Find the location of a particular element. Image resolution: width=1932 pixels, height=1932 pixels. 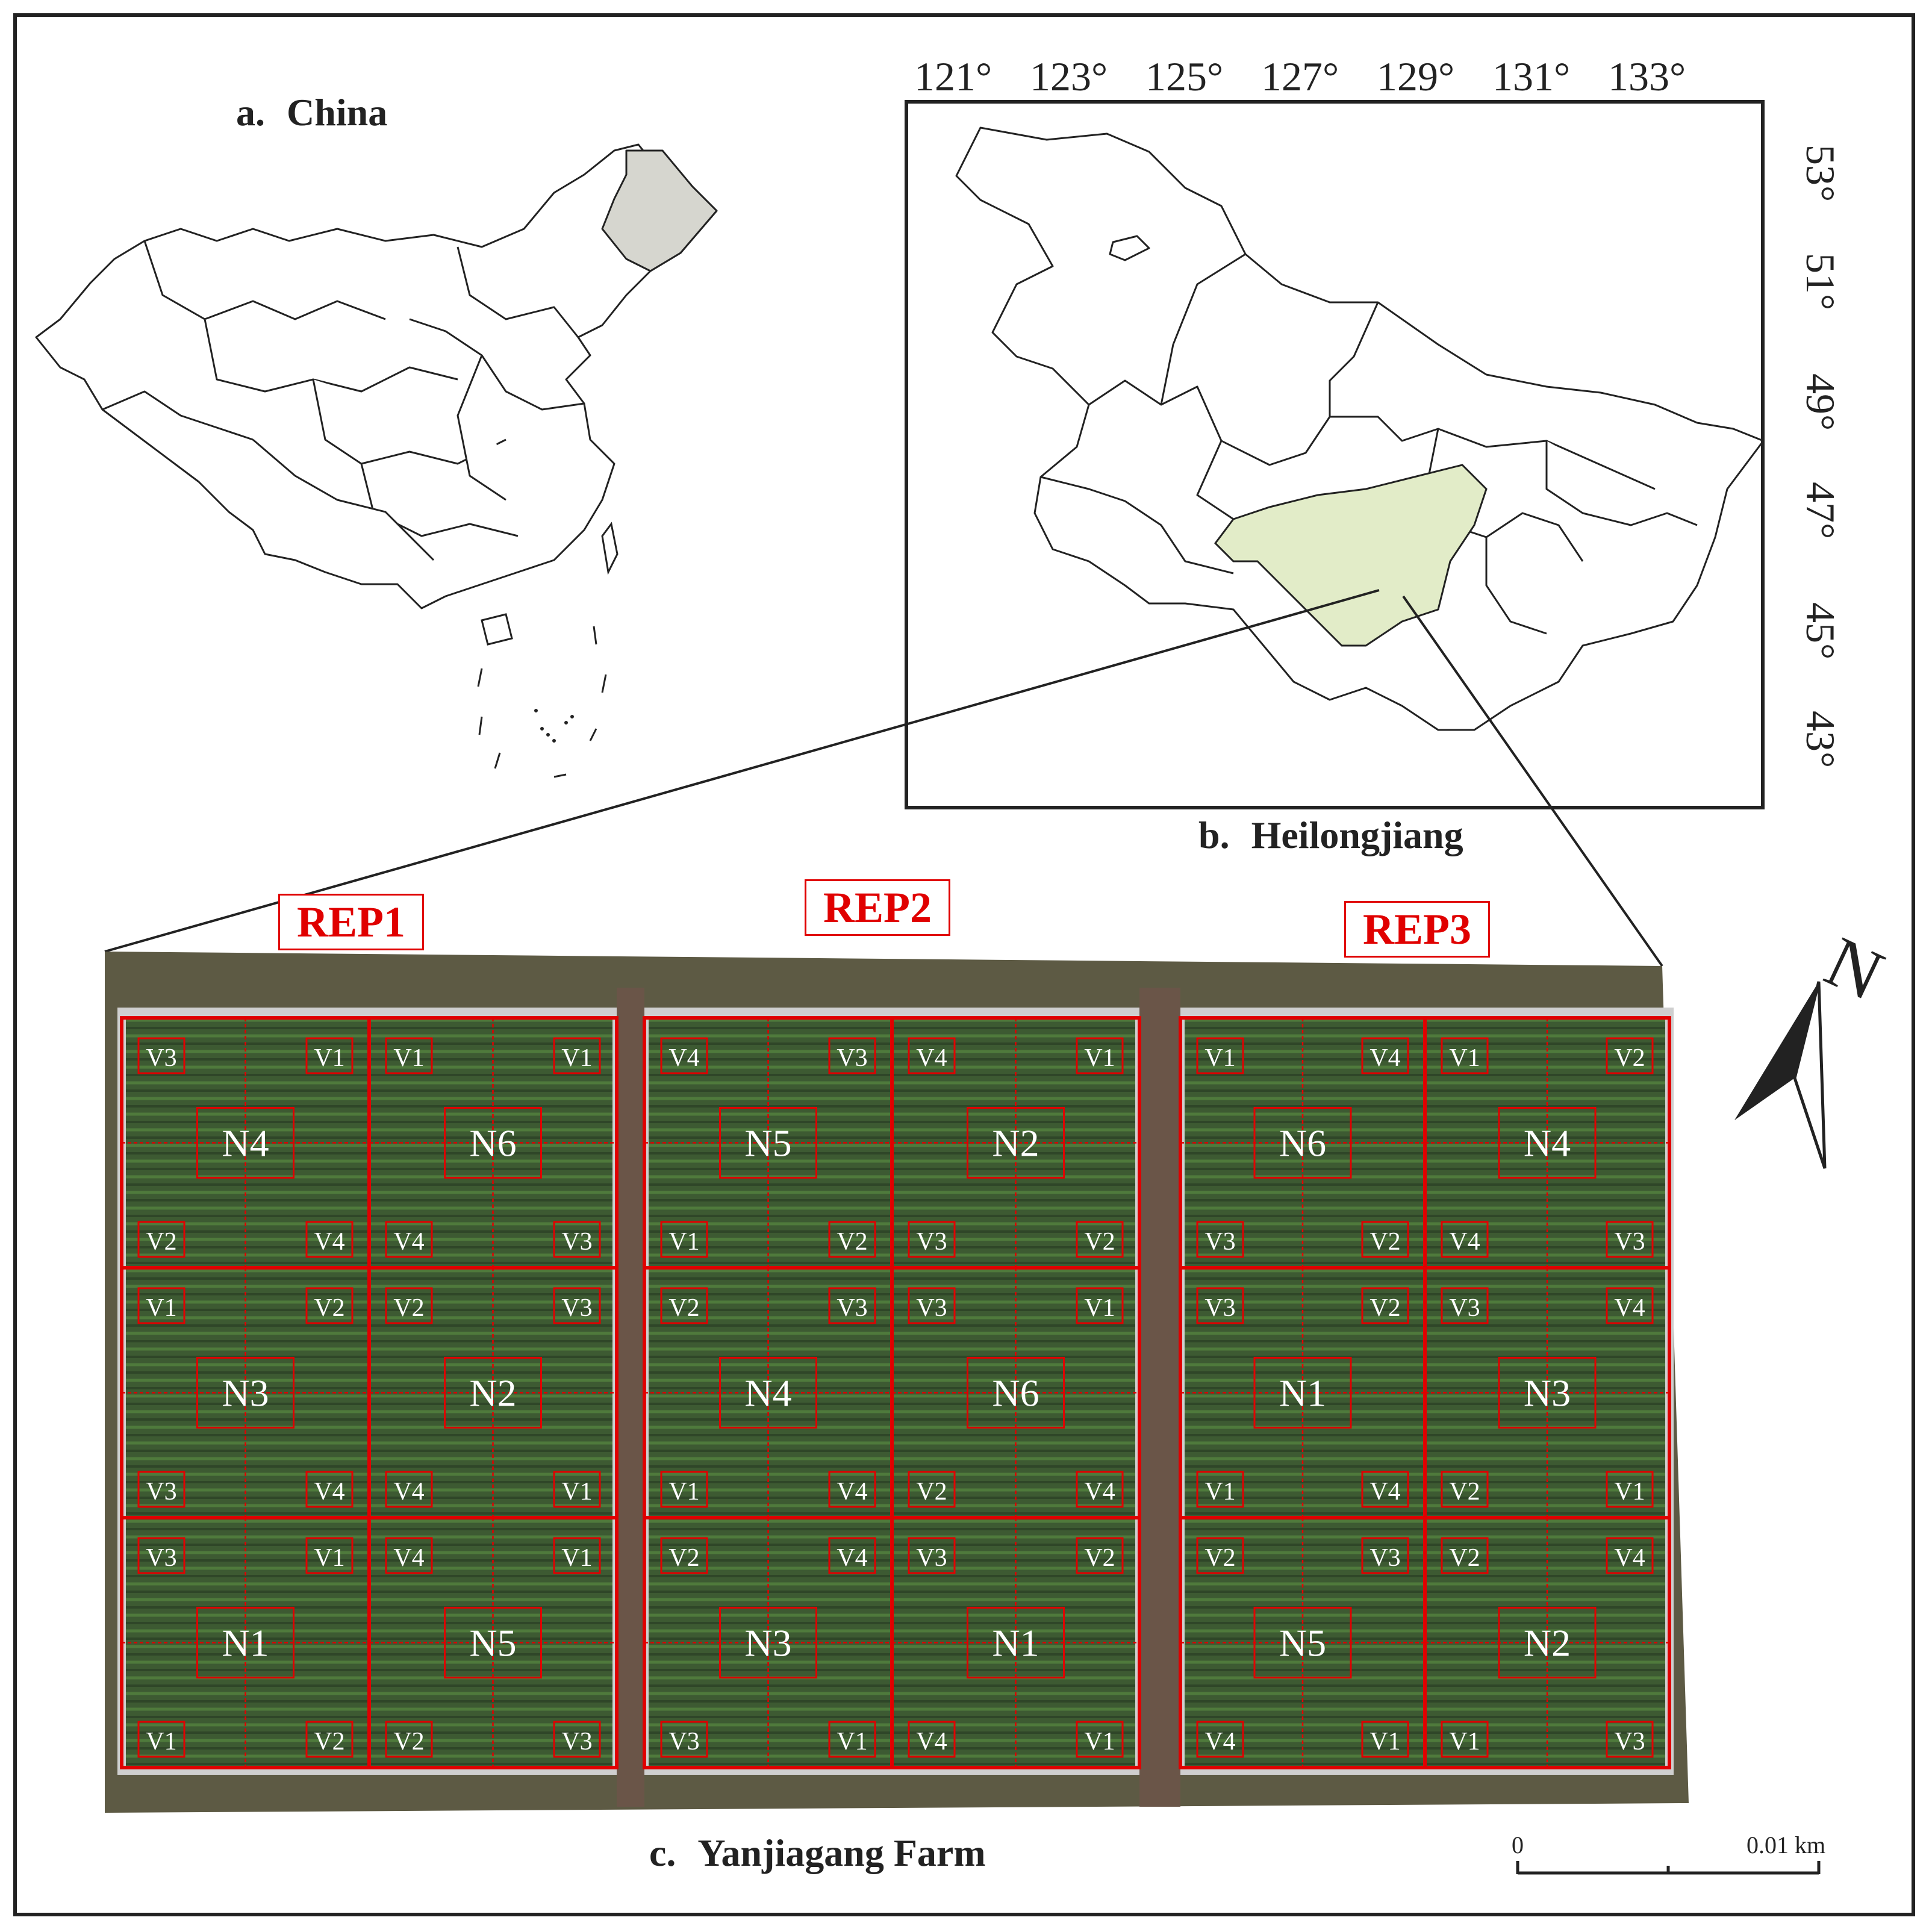

lon-tick-125: 125° is located at coordinates (1184, 76).